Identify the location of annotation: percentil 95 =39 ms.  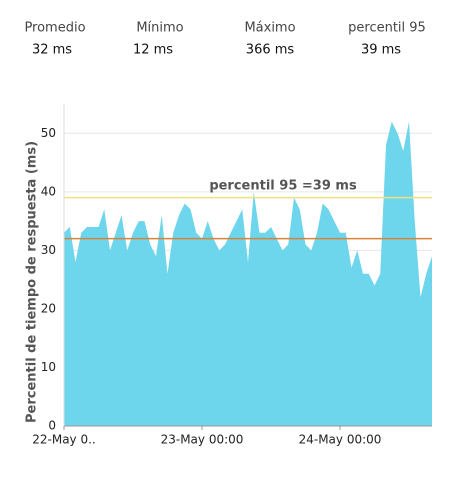
(283, 186).